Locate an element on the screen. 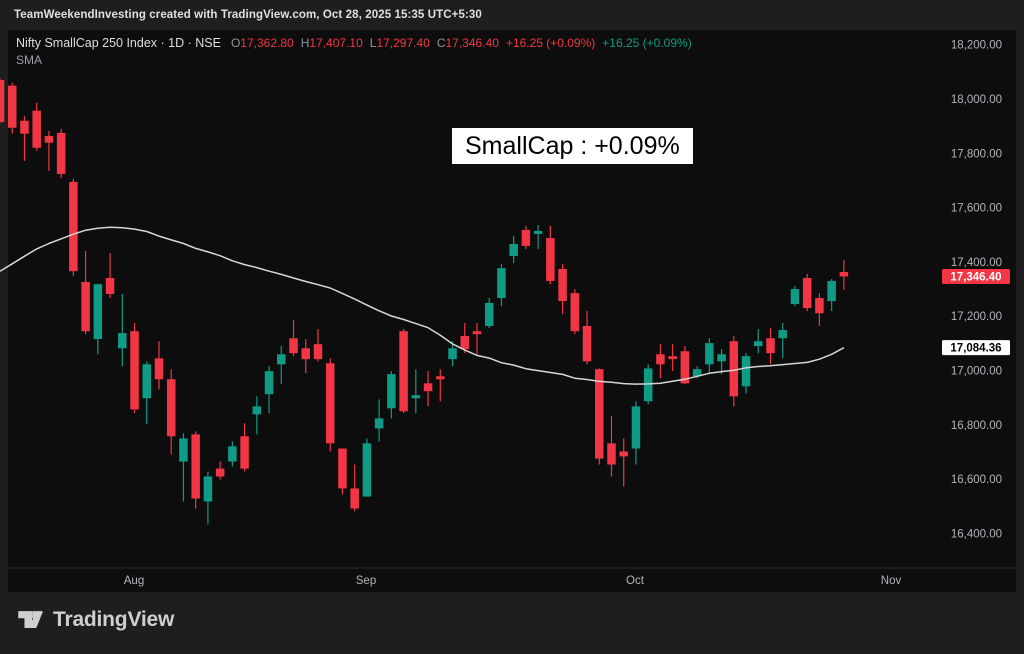 The height and width of the screenshot is (654, 1024). tradingview-logo-text: TradingView is located at coordinates (114, 619).